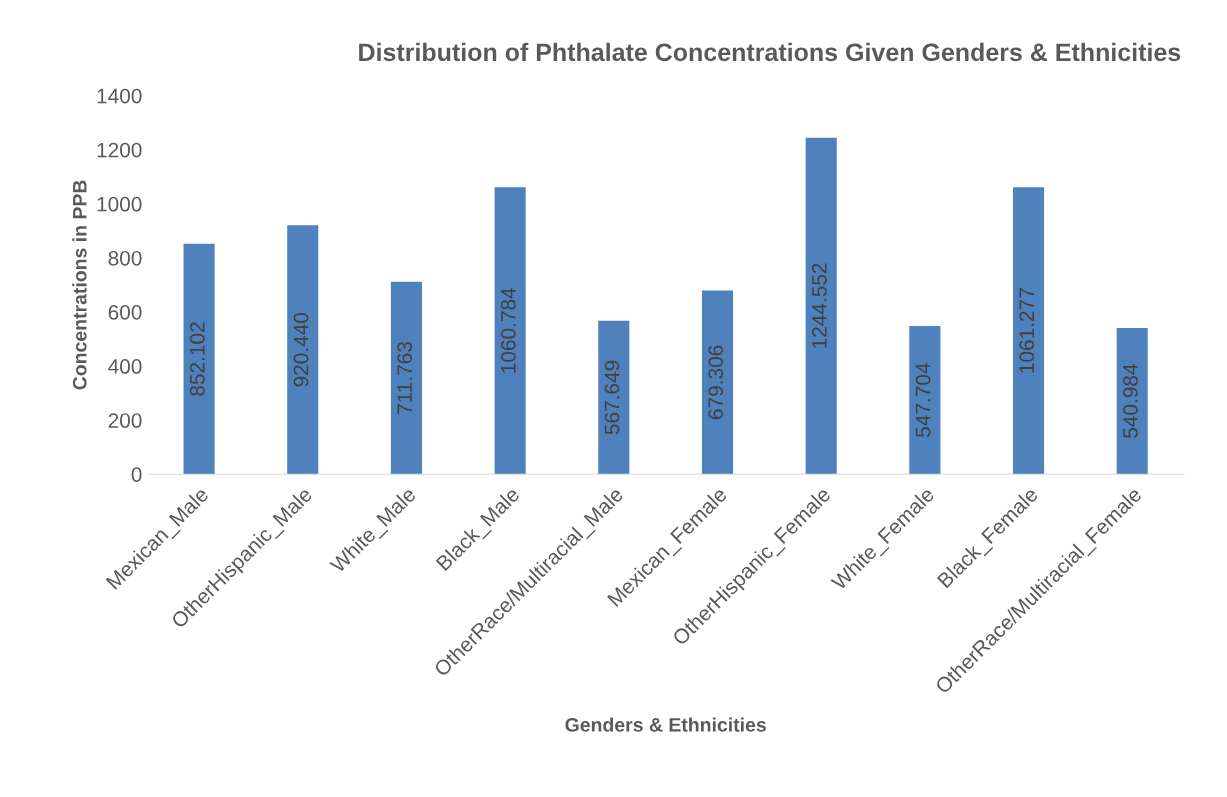  What do you see at coordinates (136, 474) in the screenshot?
I see `y-tick-label: 0` at bounding box center [136, 474].